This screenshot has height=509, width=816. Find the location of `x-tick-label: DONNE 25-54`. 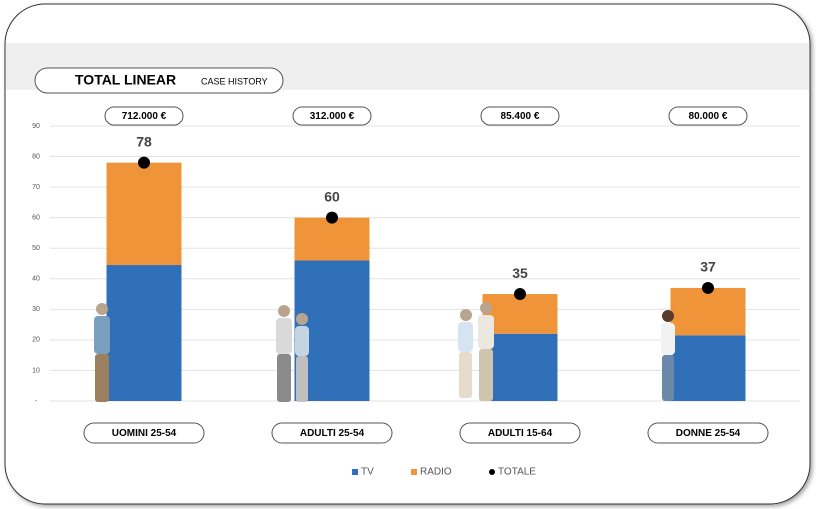

x-tick-label: DONNE 25-54 is located at coordinates (708, 433).